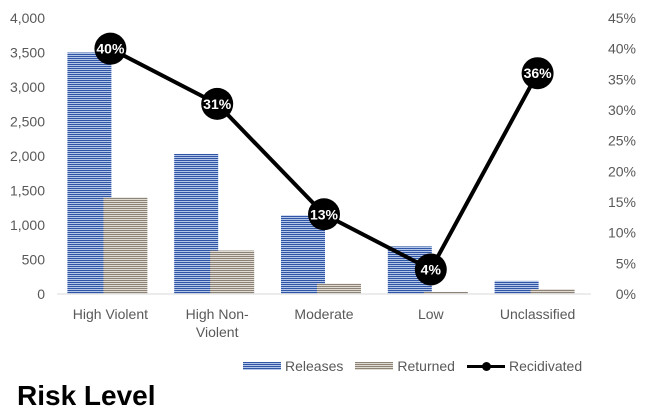 Image resolution: width=649 pixels, height=419 pixels. I want to click on right-tick-label: 0%, so click(626, 294).